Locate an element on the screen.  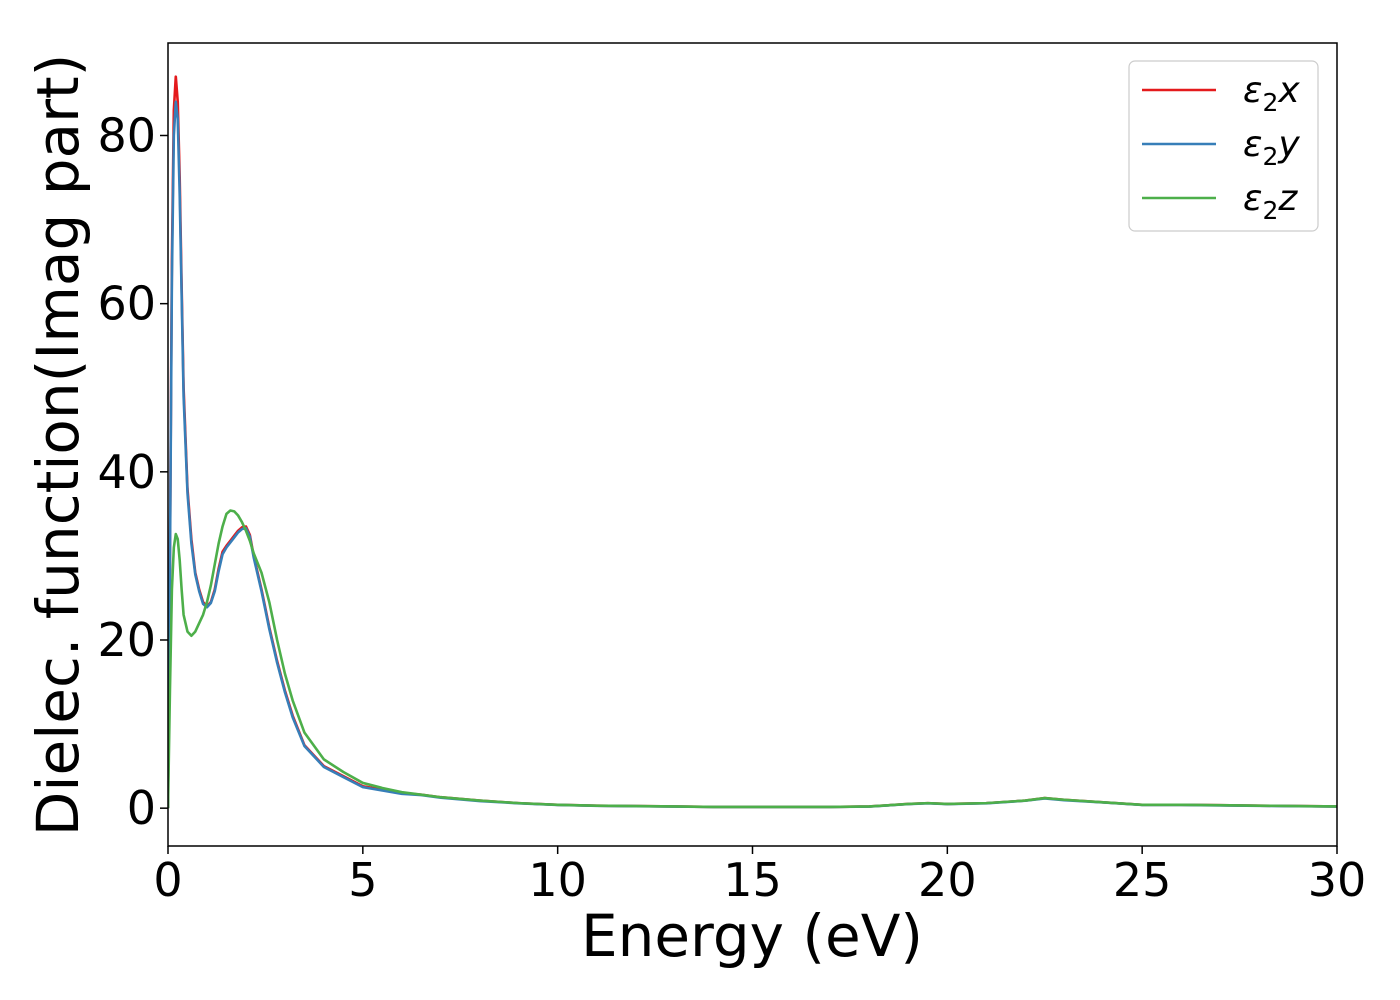
x-axis-label: Energy (eV) is located at coordinates (752, 936).